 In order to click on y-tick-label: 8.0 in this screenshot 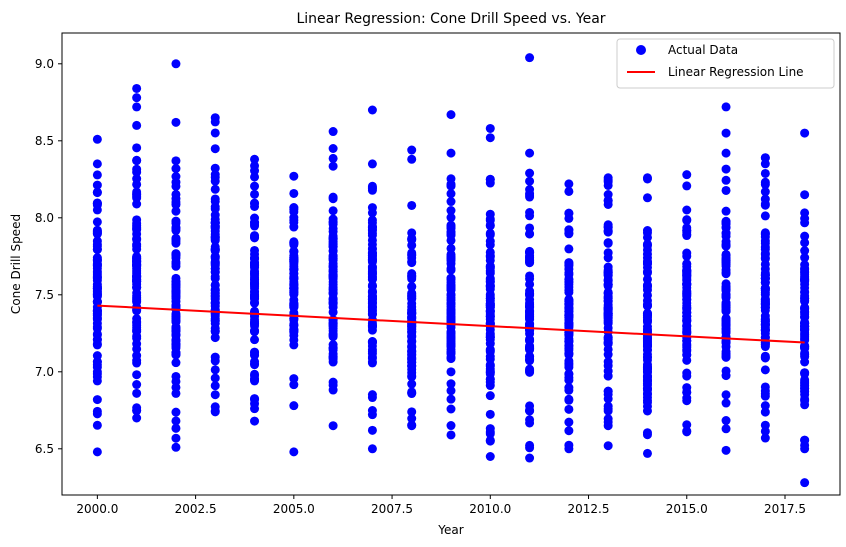, I will do `click(44, 218)`.